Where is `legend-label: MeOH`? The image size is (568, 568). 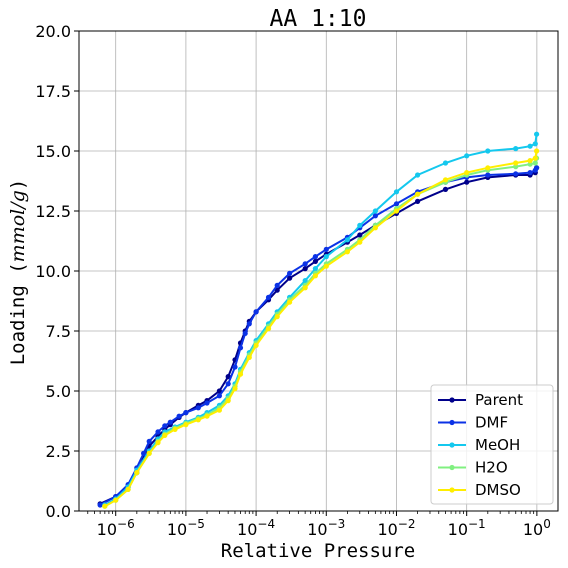
legend-label: MeOH is located at coordinates (497, 445).